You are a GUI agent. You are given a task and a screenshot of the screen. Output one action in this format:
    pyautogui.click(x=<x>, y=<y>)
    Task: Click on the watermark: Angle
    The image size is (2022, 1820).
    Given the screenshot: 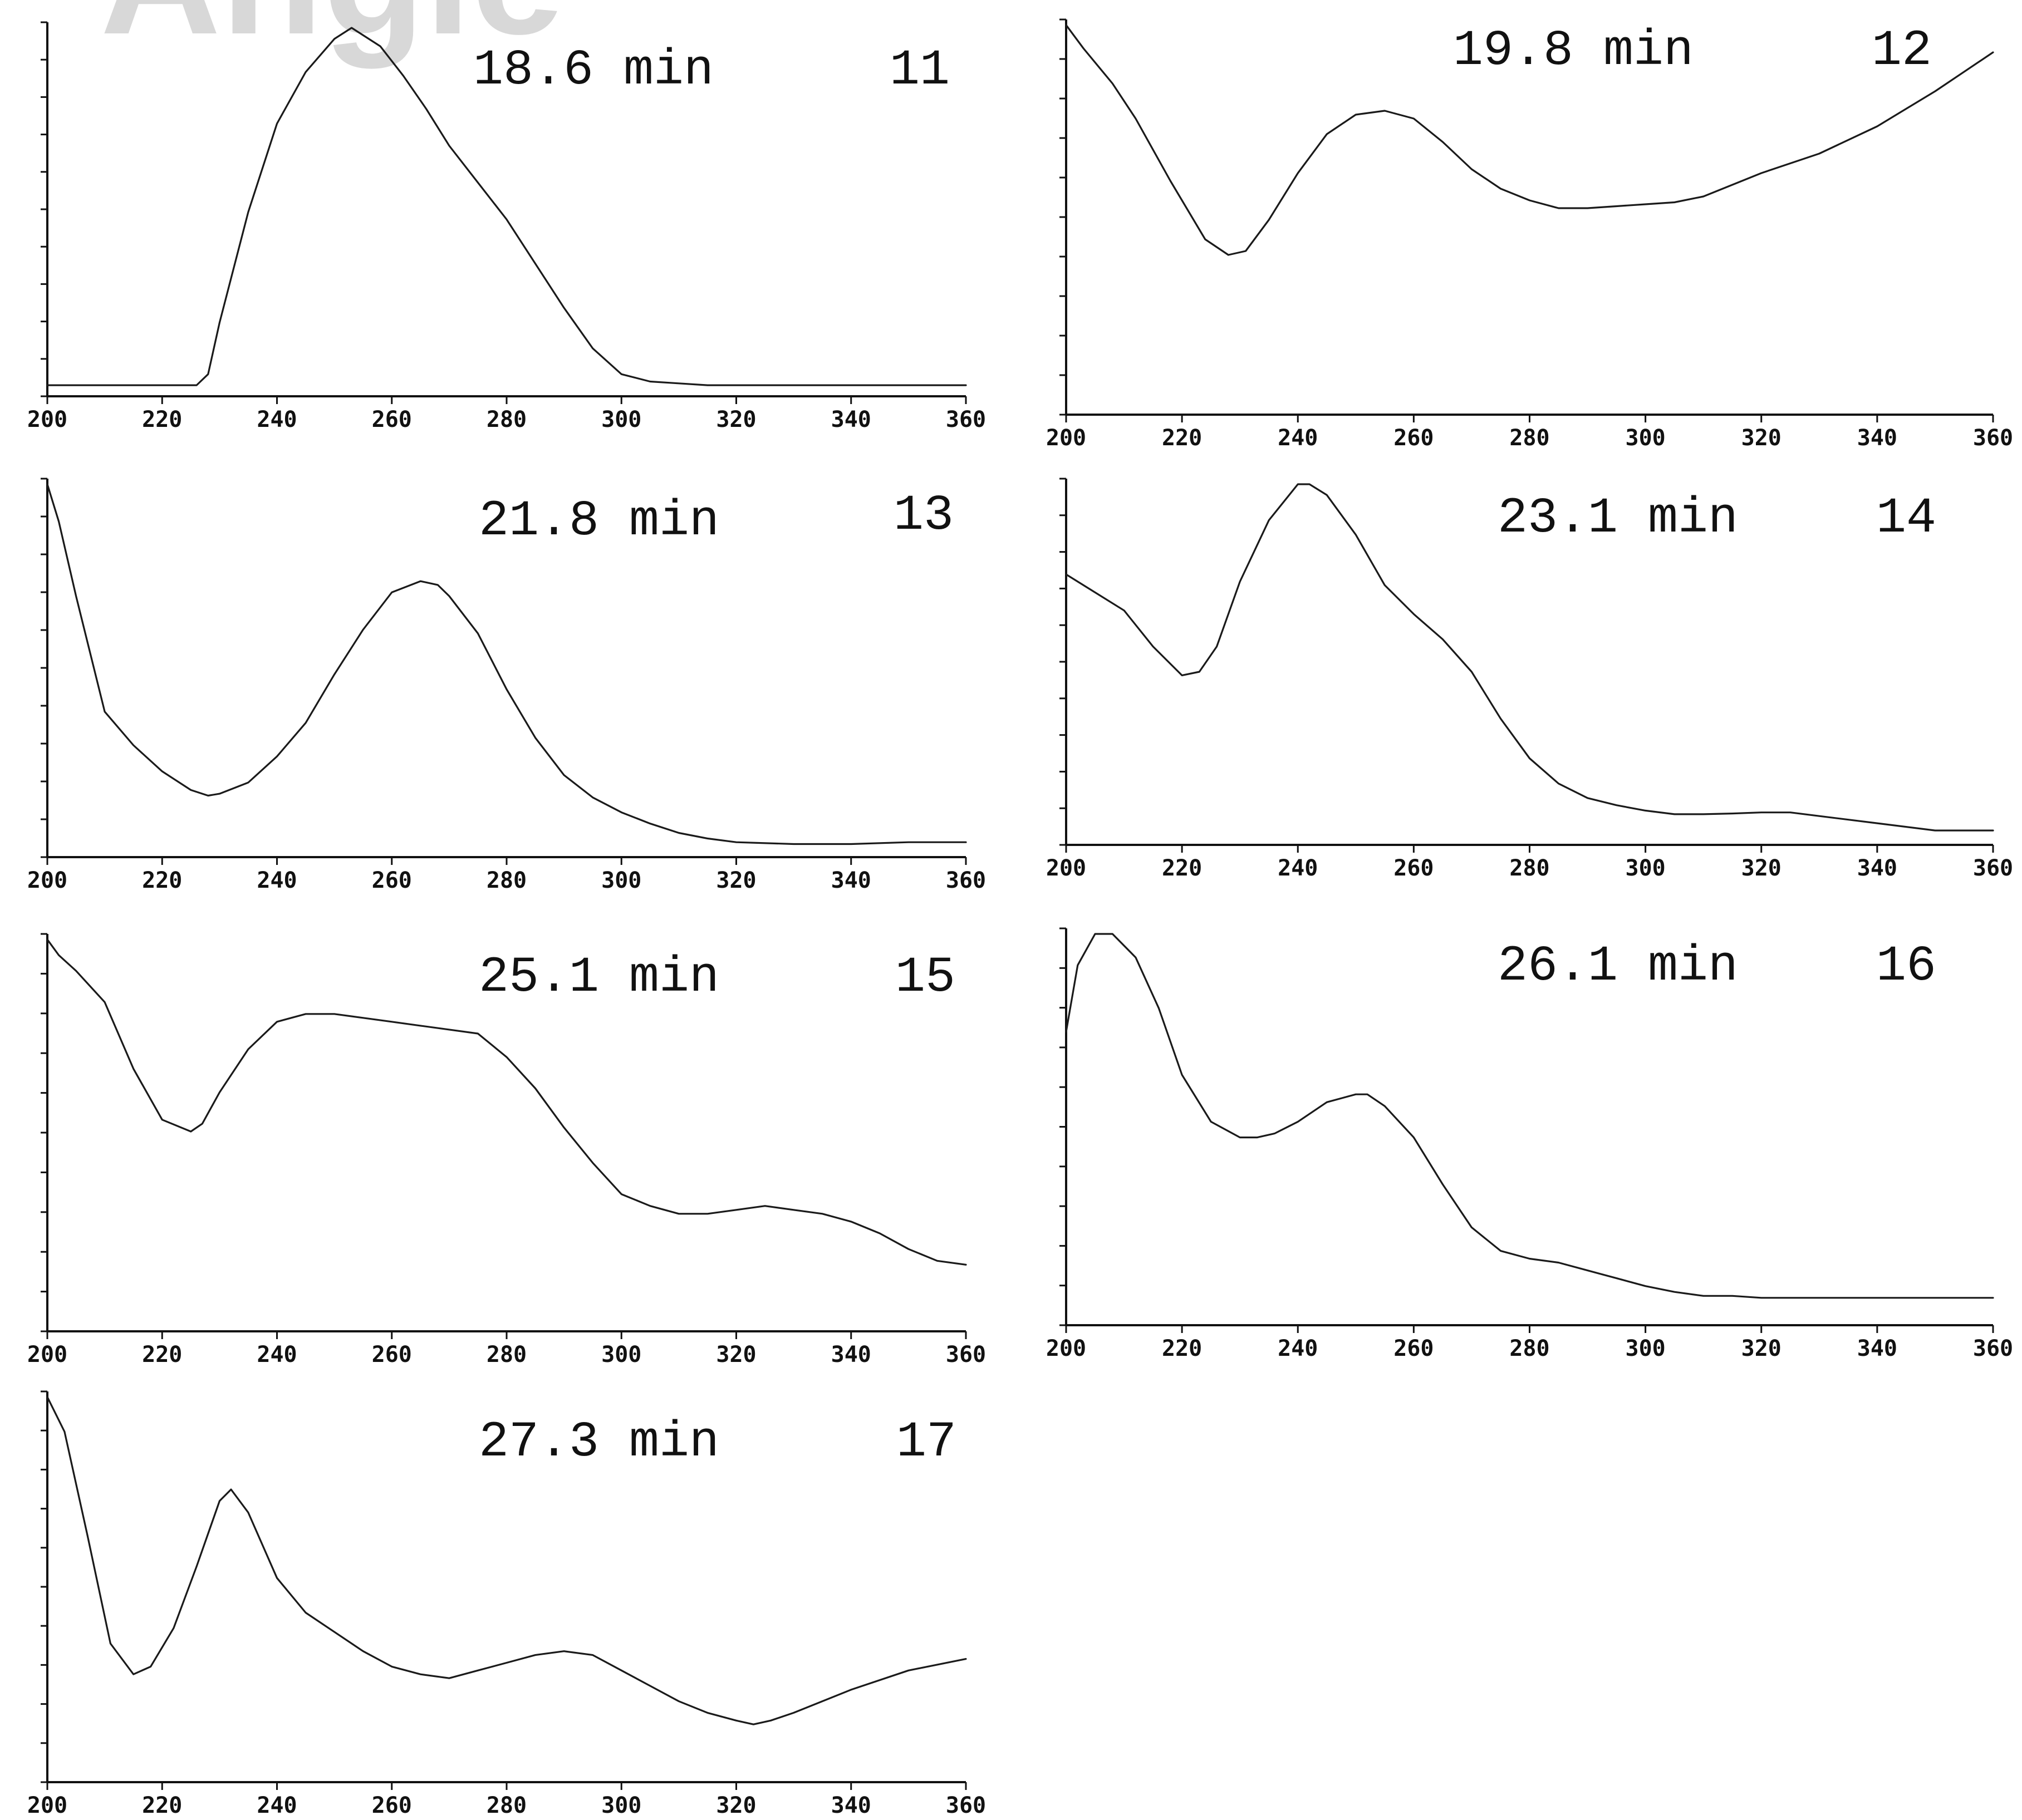 What is the action you would take?
    pyautogui.click(x=332, y=35)
    